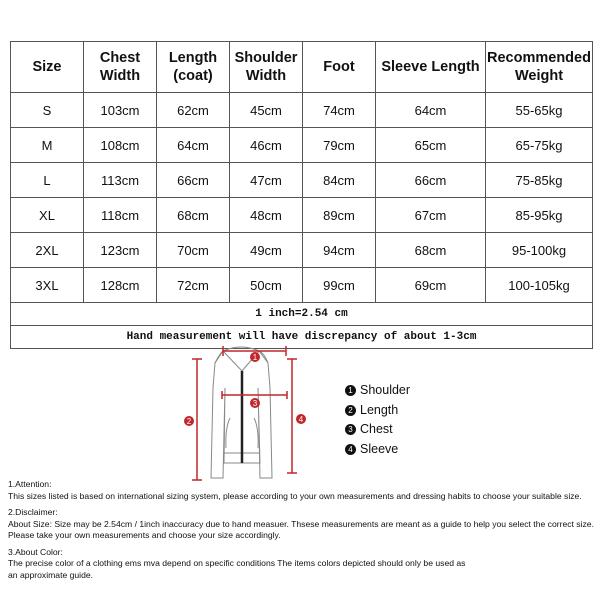 The image size is (600, 600). I want to click on column-header: Length (coat), so click(193, 67).